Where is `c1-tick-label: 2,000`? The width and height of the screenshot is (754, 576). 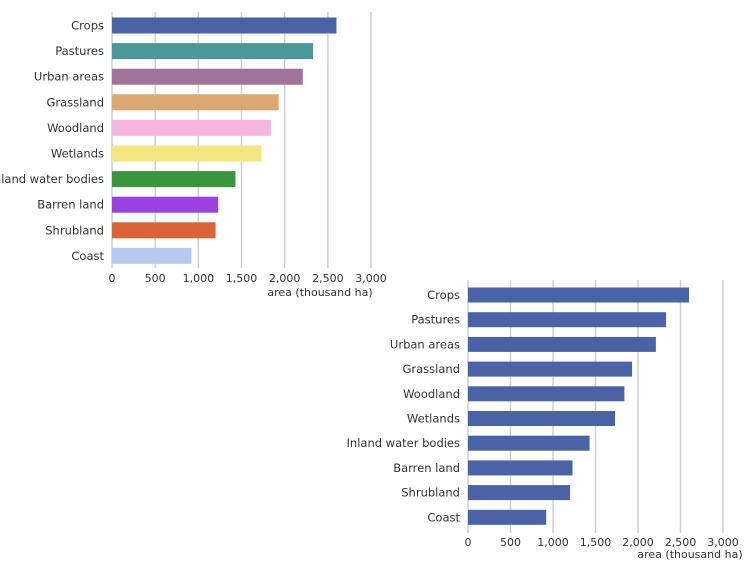 c1-tick-label: 2,000 is located at coordinates (638, 542).